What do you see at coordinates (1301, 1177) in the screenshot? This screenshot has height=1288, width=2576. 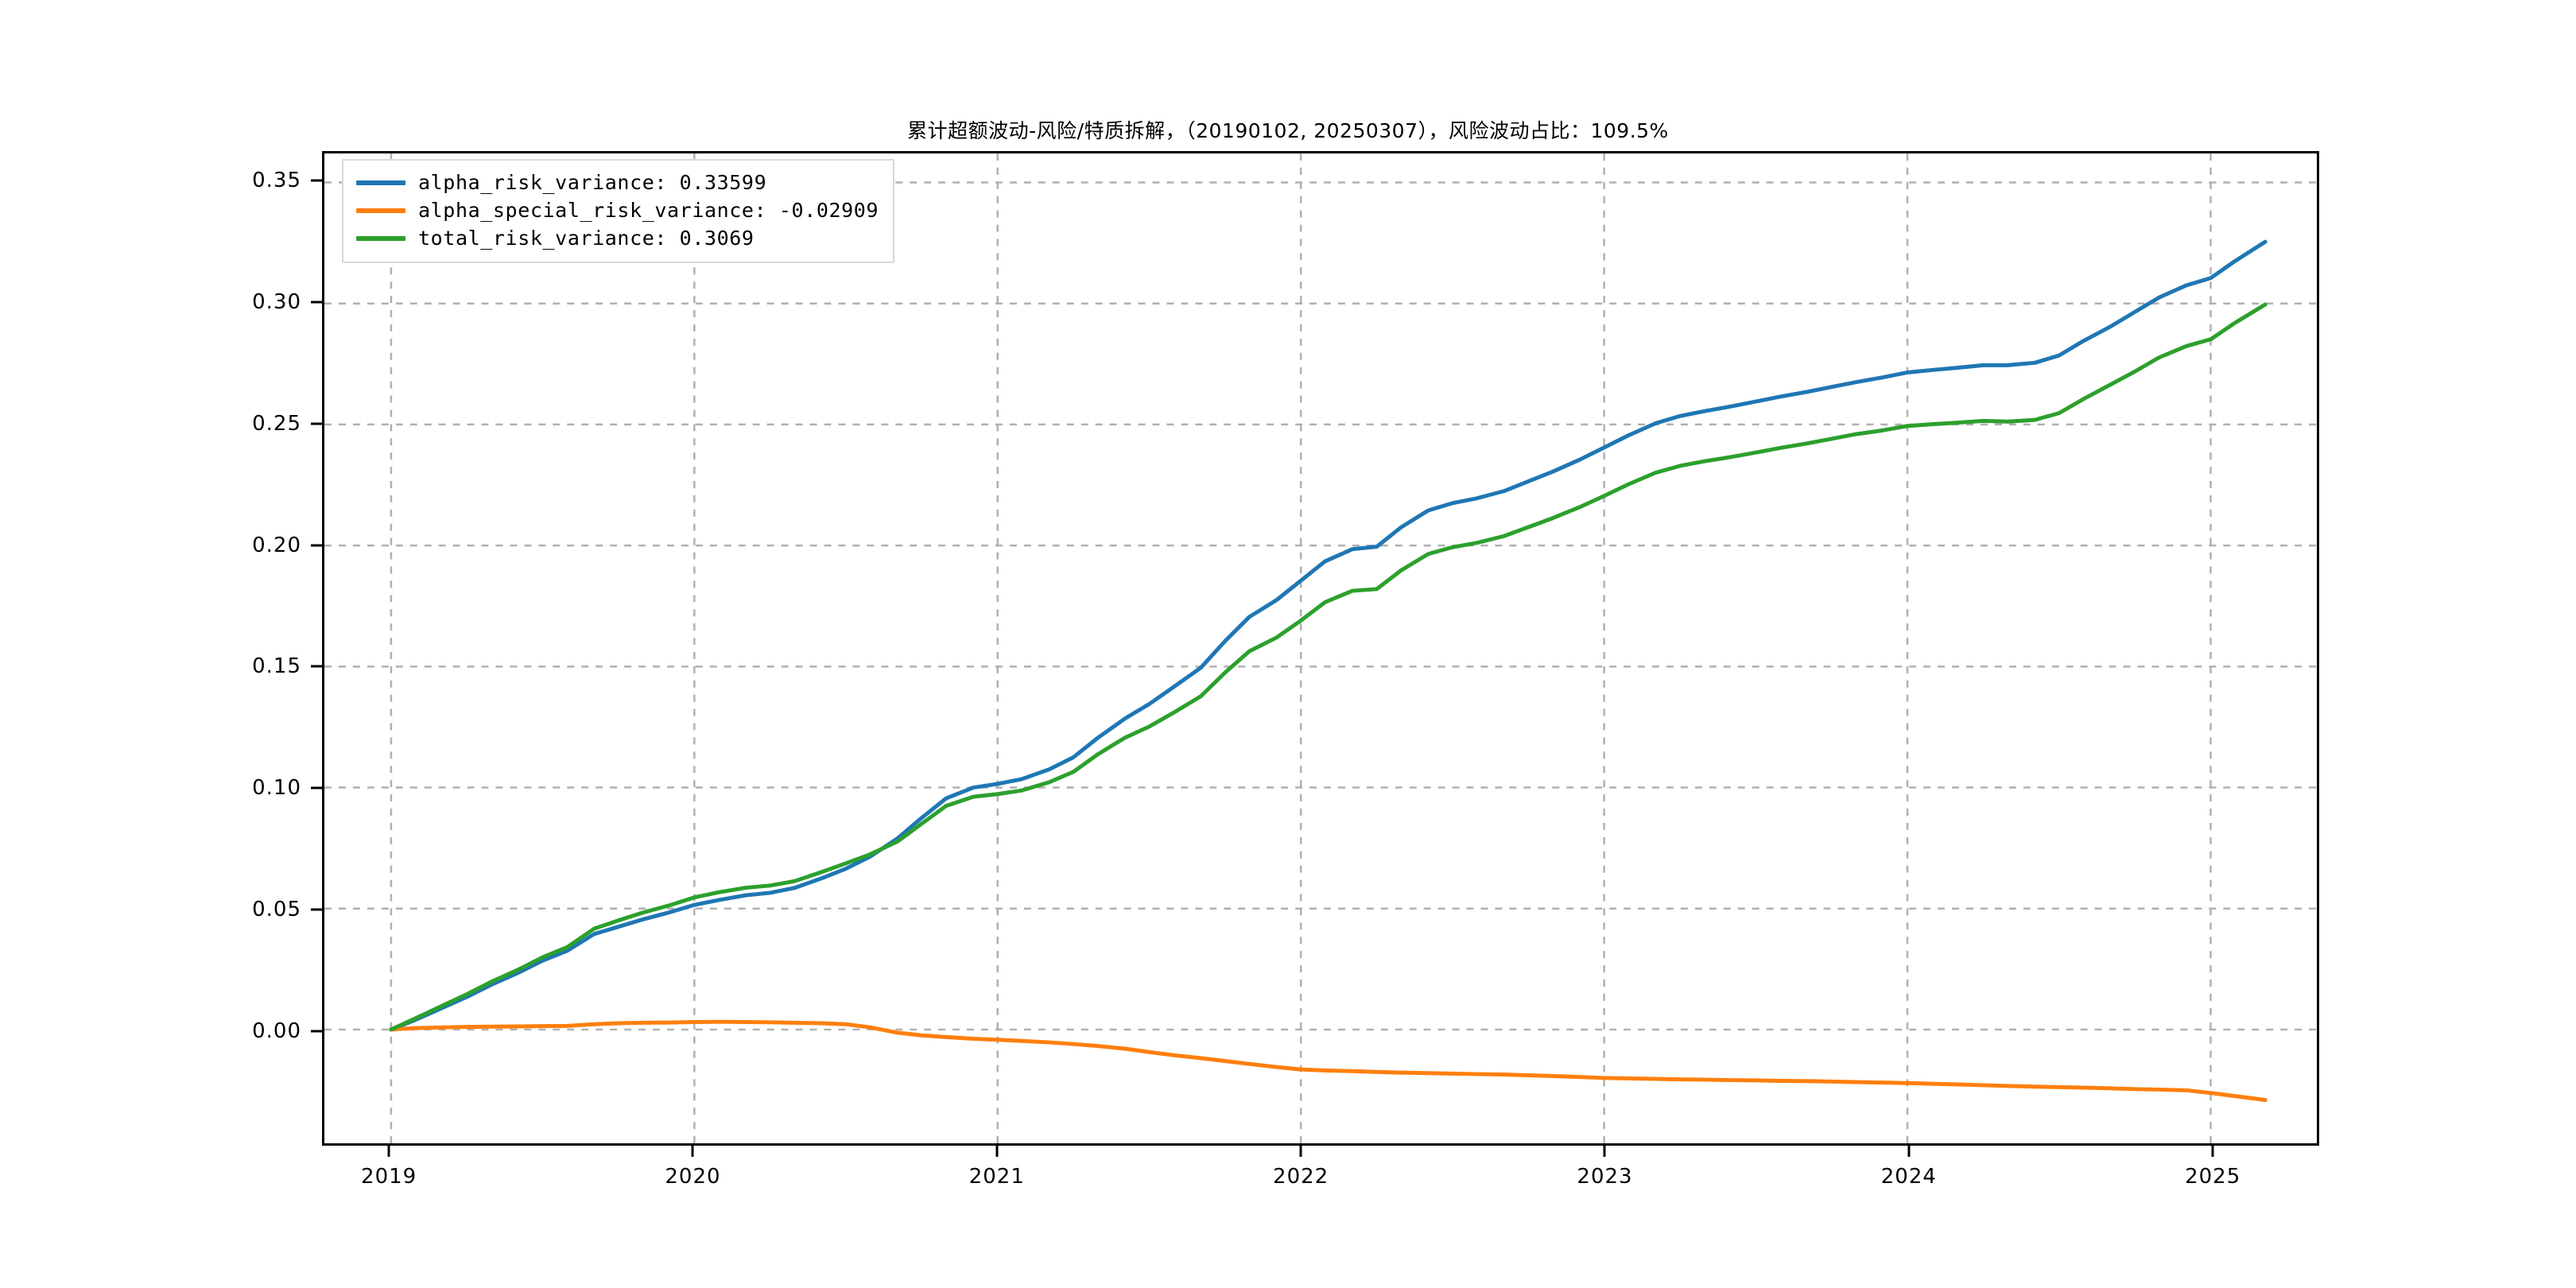 I see `x-tick-label: 2022` at bounding box center [1301, 1177].